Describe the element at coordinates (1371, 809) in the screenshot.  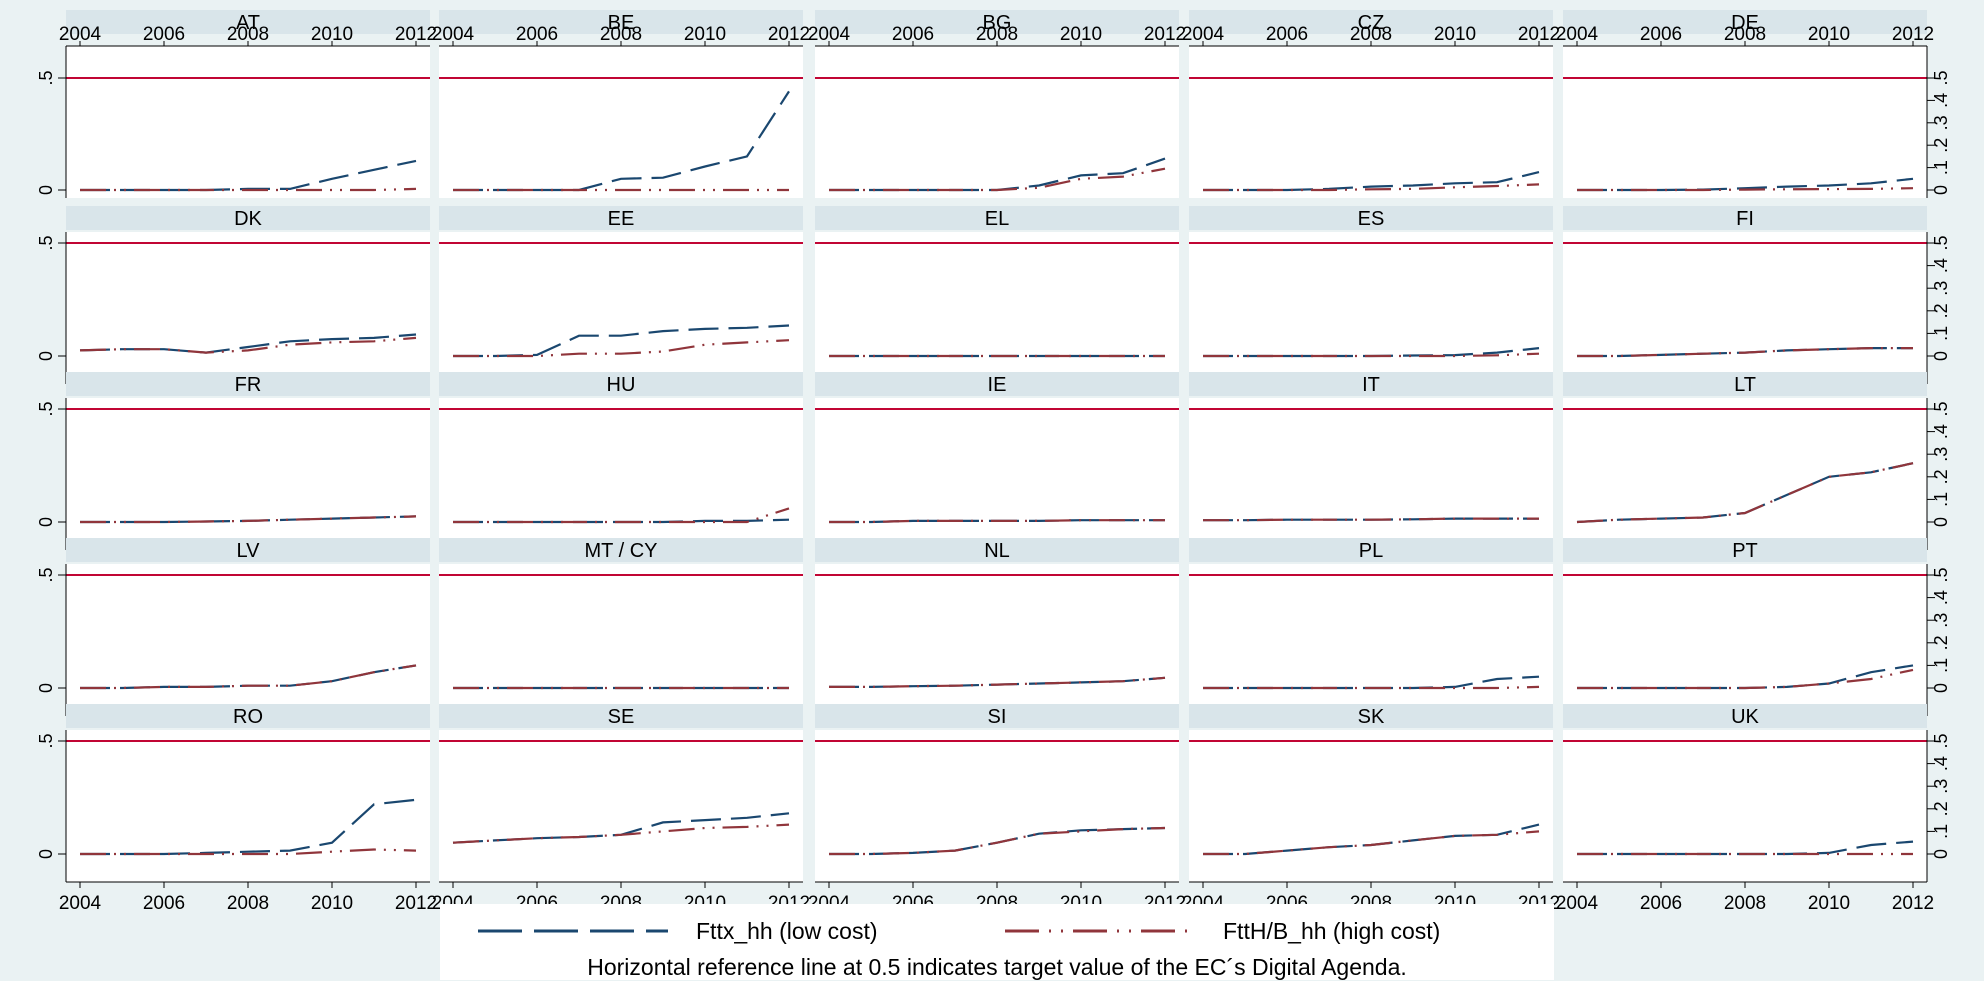
I see `panel-sk: SK20042006200820102012` at that location.